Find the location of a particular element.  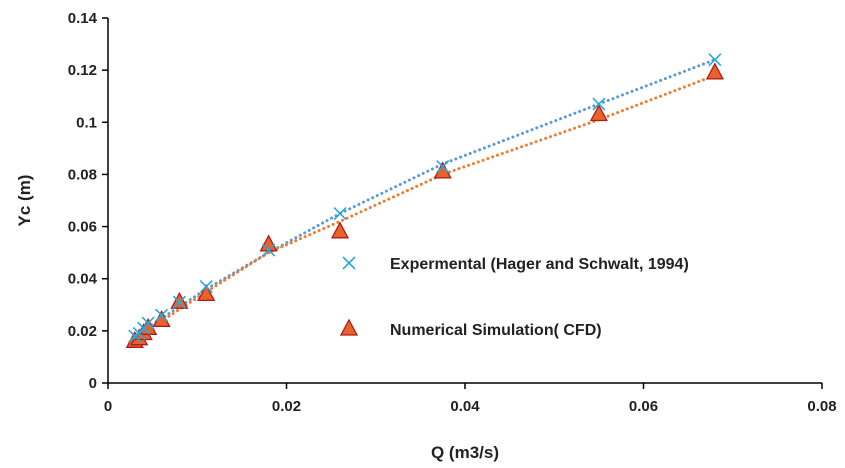

y-axis-title: Yc (m) is located at coordinates (24, 201).